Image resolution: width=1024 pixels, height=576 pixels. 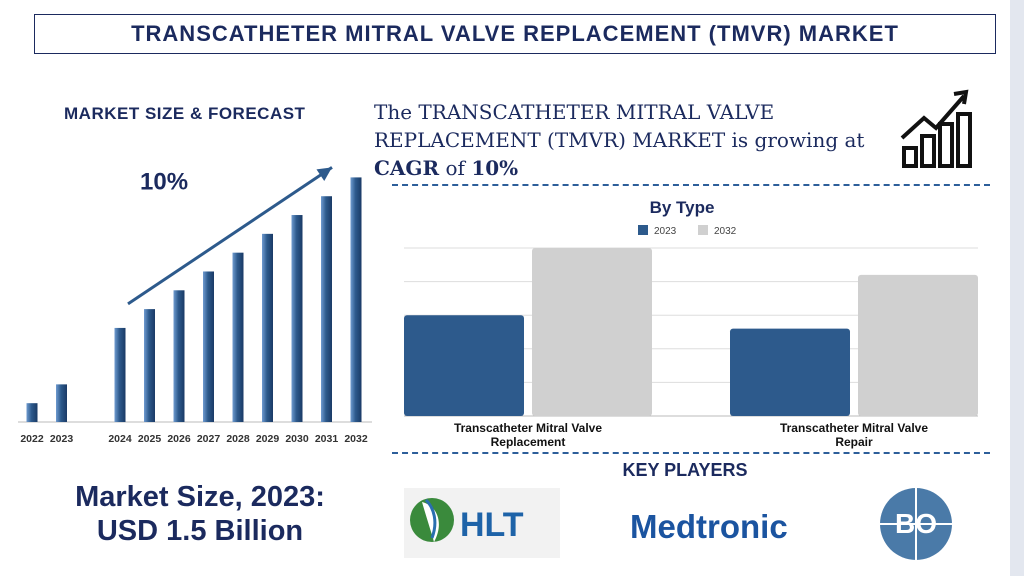 I want to click on bo-logo: BO, so click(x=916, y=524).